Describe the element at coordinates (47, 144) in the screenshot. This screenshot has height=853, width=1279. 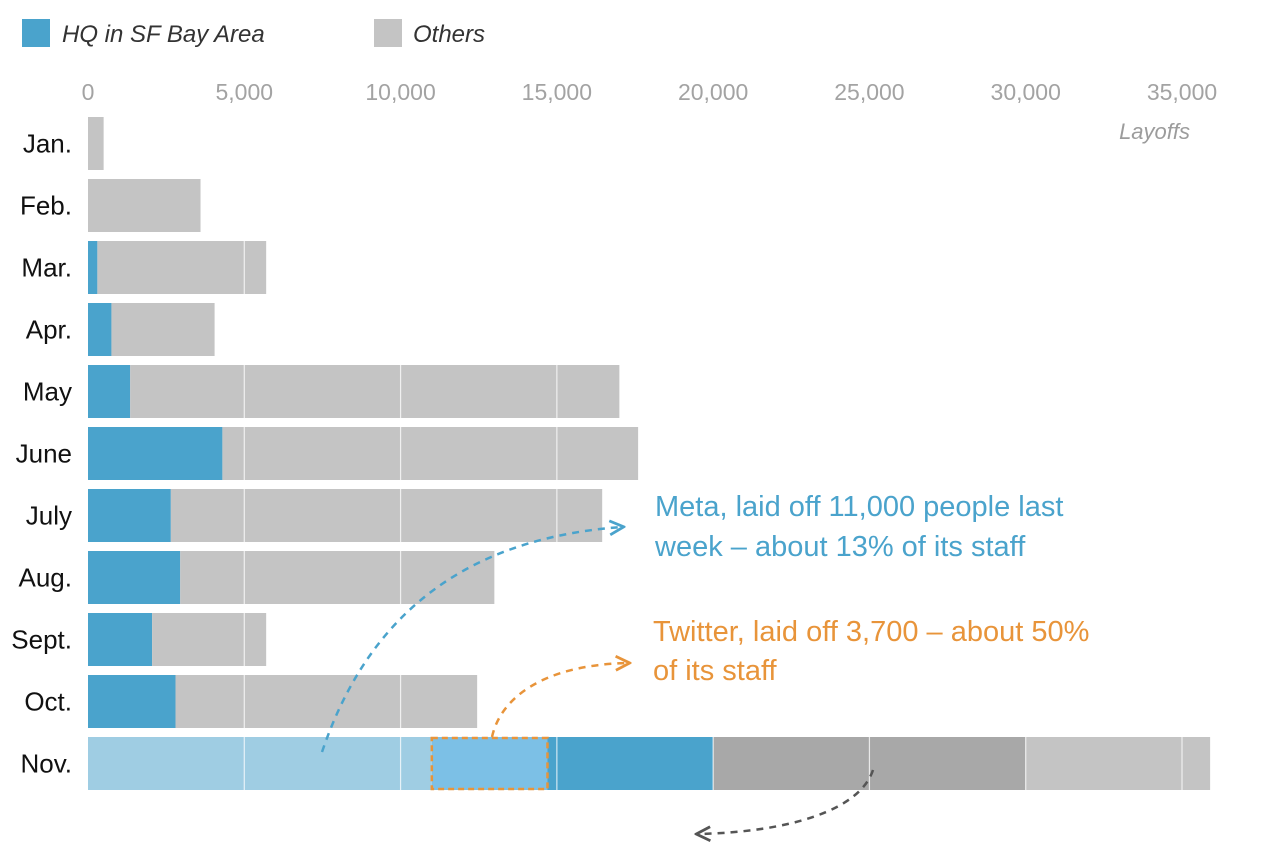
I see `category-label: Jan.` at that location.